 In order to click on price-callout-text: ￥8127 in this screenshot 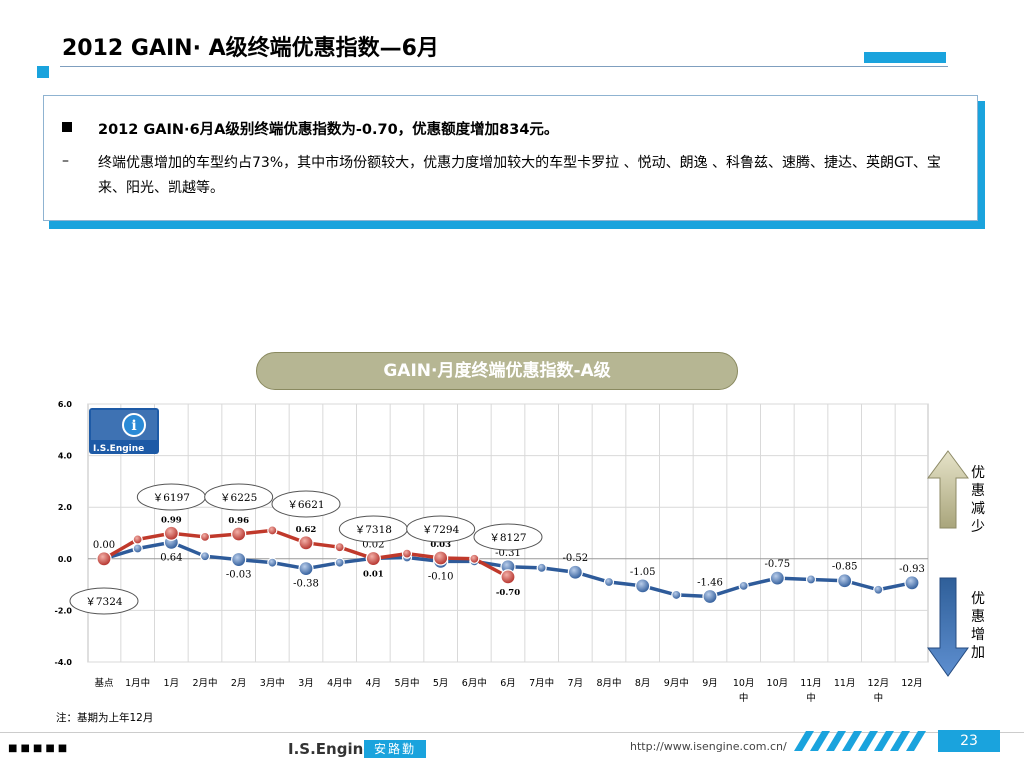, I will do `click(507, 538)`.